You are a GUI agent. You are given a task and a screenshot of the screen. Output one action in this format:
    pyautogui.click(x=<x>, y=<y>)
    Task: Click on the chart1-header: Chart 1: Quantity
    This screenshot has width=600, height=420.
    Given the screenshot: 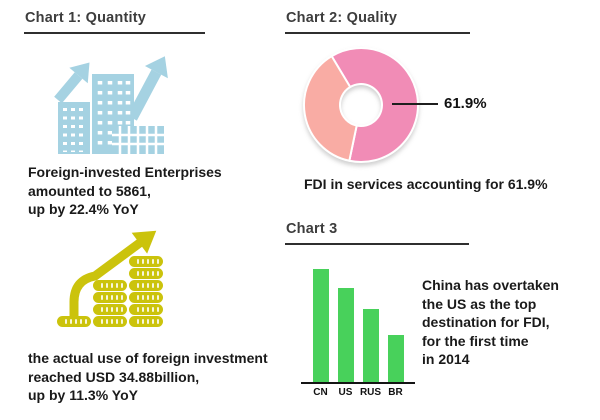 What is the action you would take?
    pyautogui.click(x=114, y=22)
    